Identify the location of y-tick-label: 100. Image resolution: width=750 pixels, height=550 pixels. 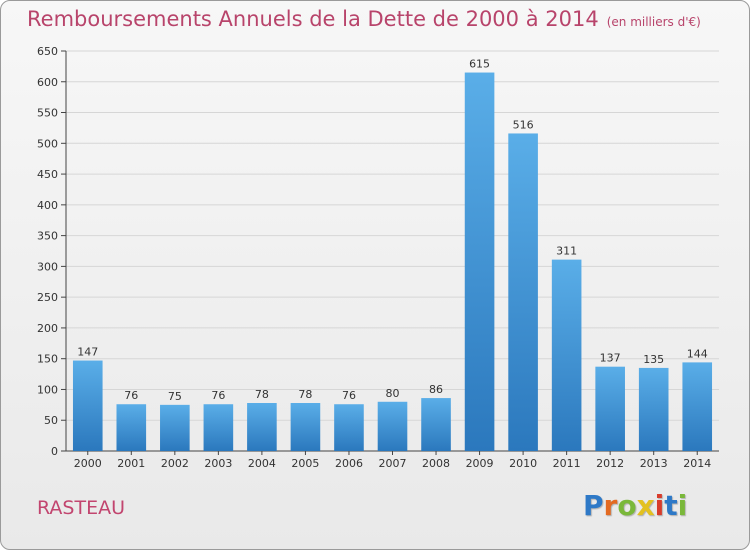
(47, 389).